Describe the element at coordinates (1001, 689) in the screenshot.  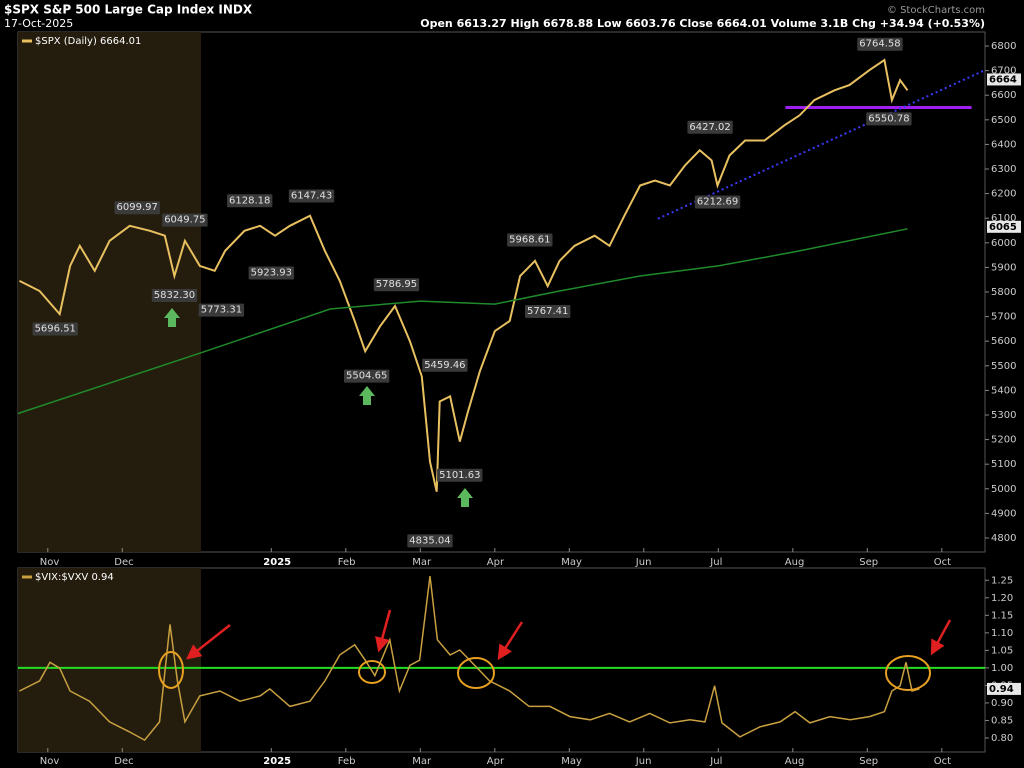
I see `axis-tag-label: 0.94` at that location.